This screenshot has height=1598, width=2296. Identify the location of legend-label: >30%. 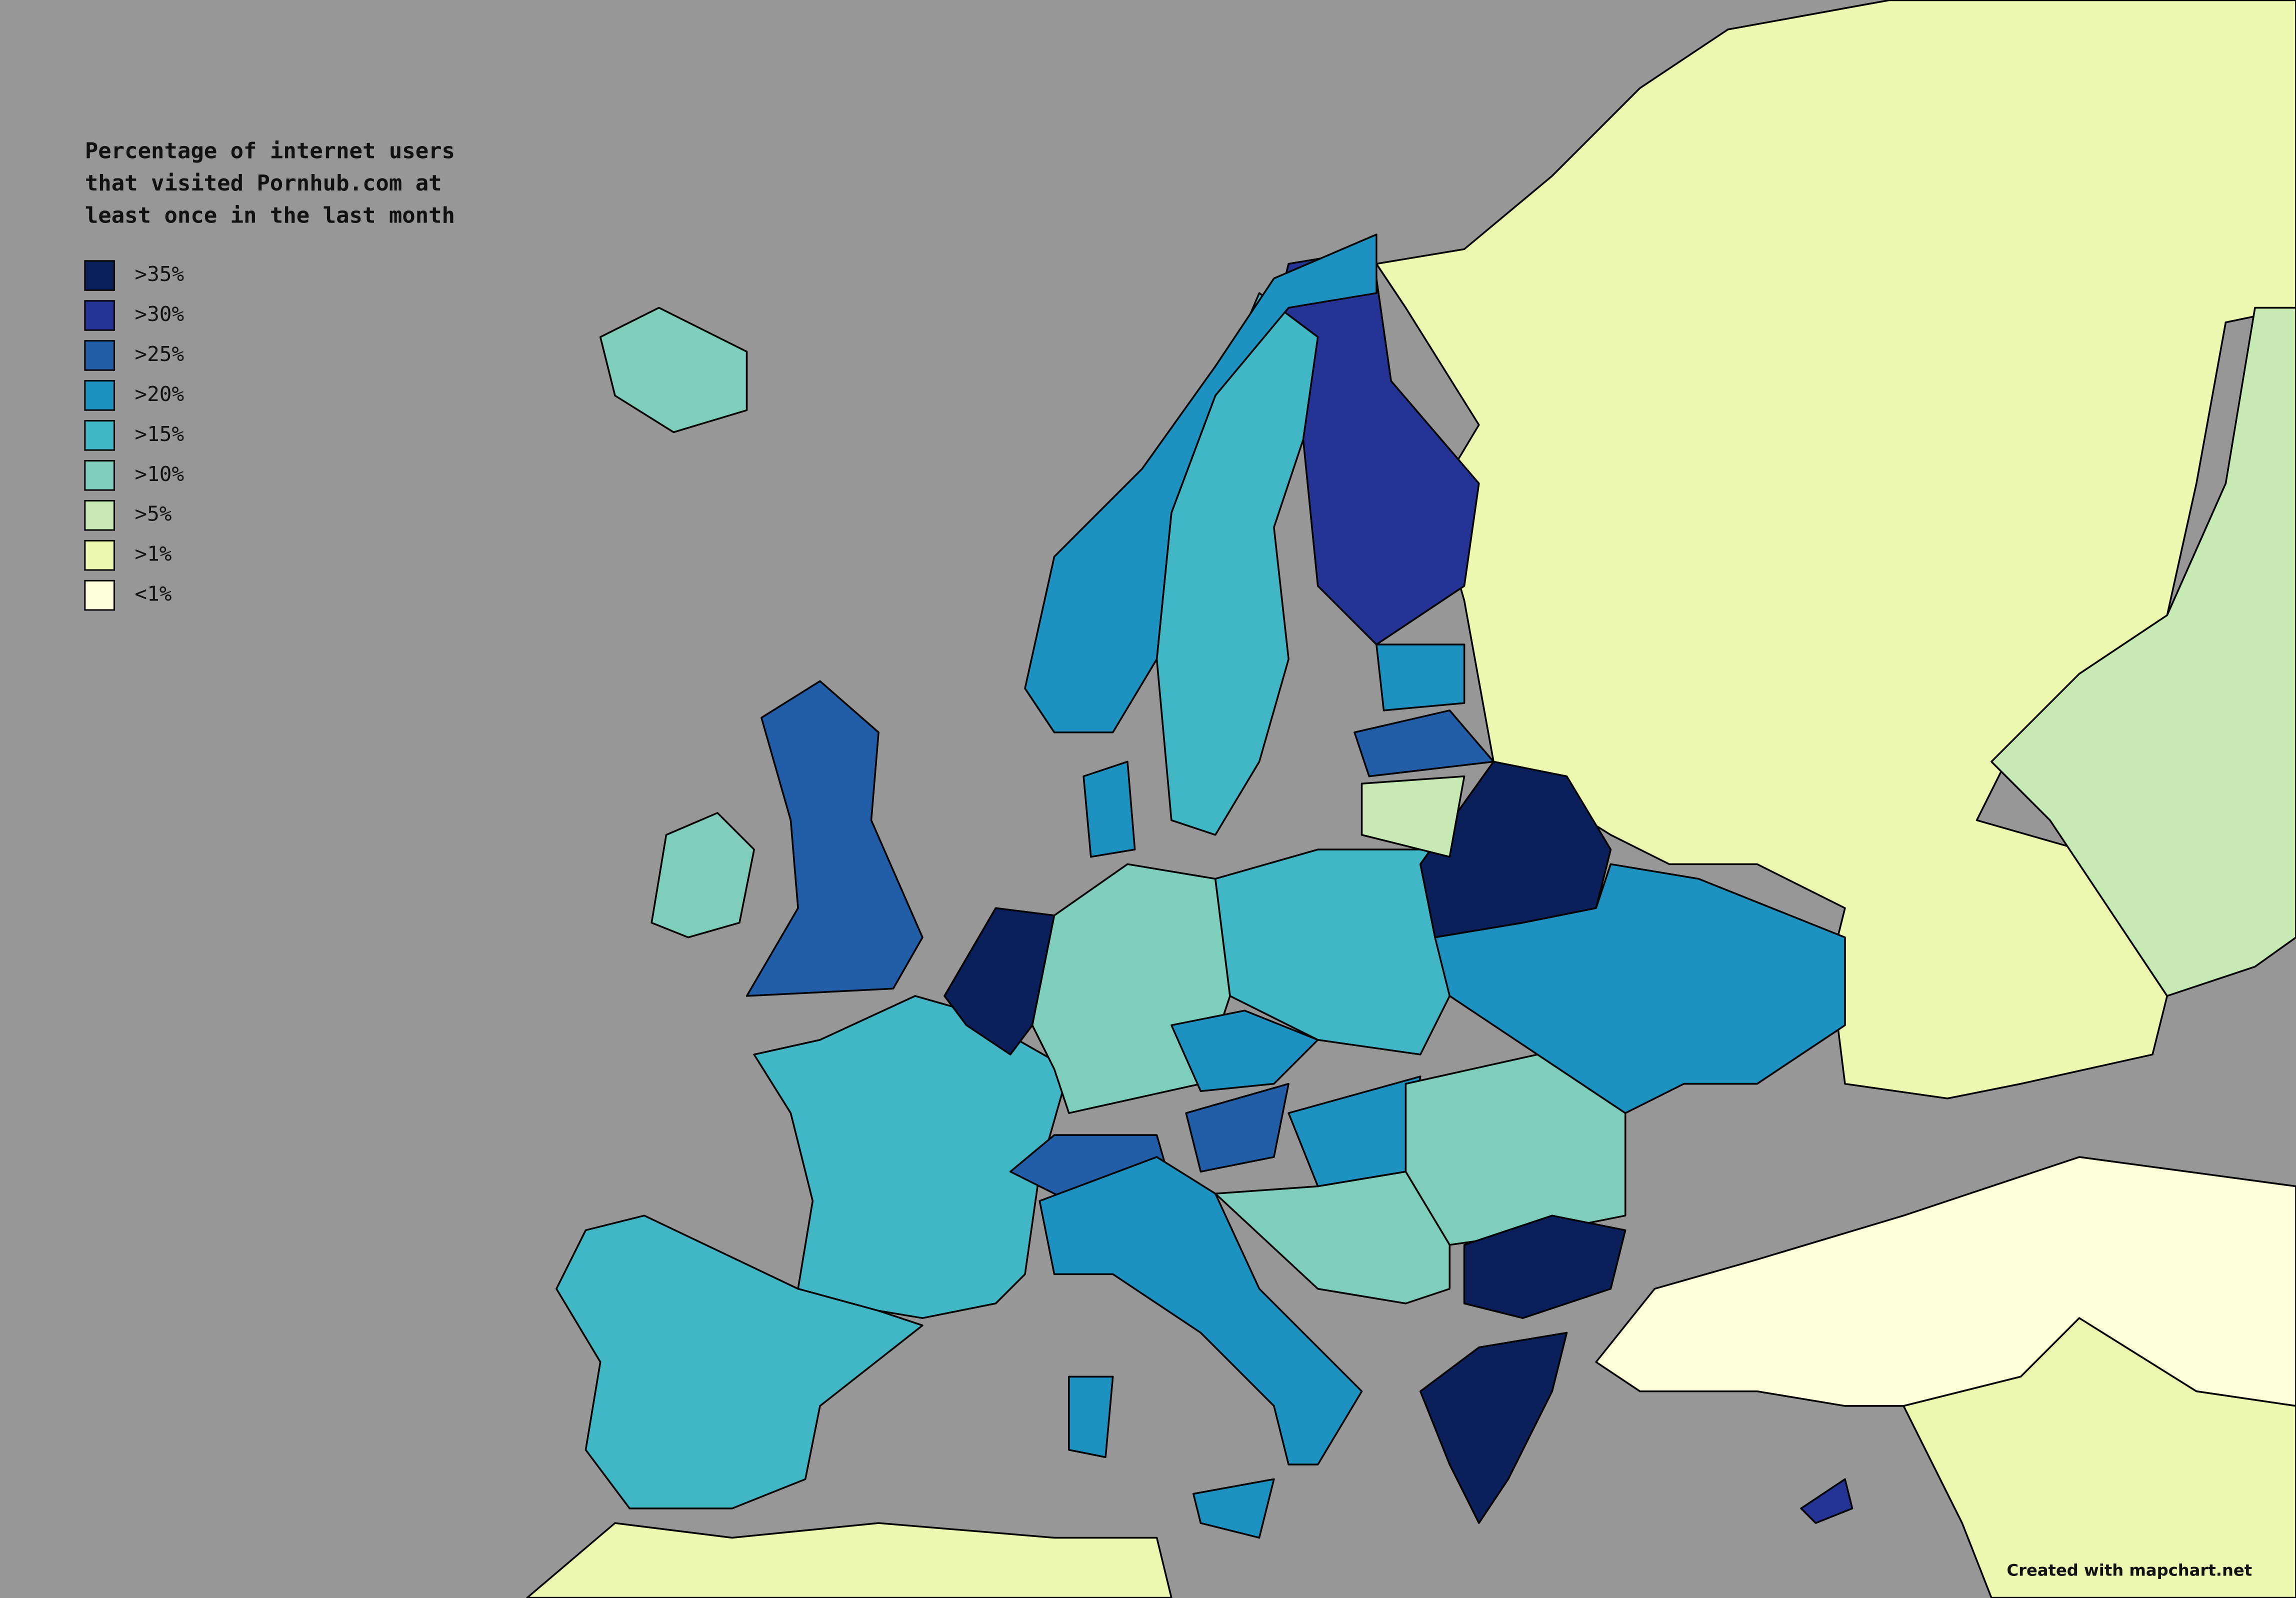
(159, 314).